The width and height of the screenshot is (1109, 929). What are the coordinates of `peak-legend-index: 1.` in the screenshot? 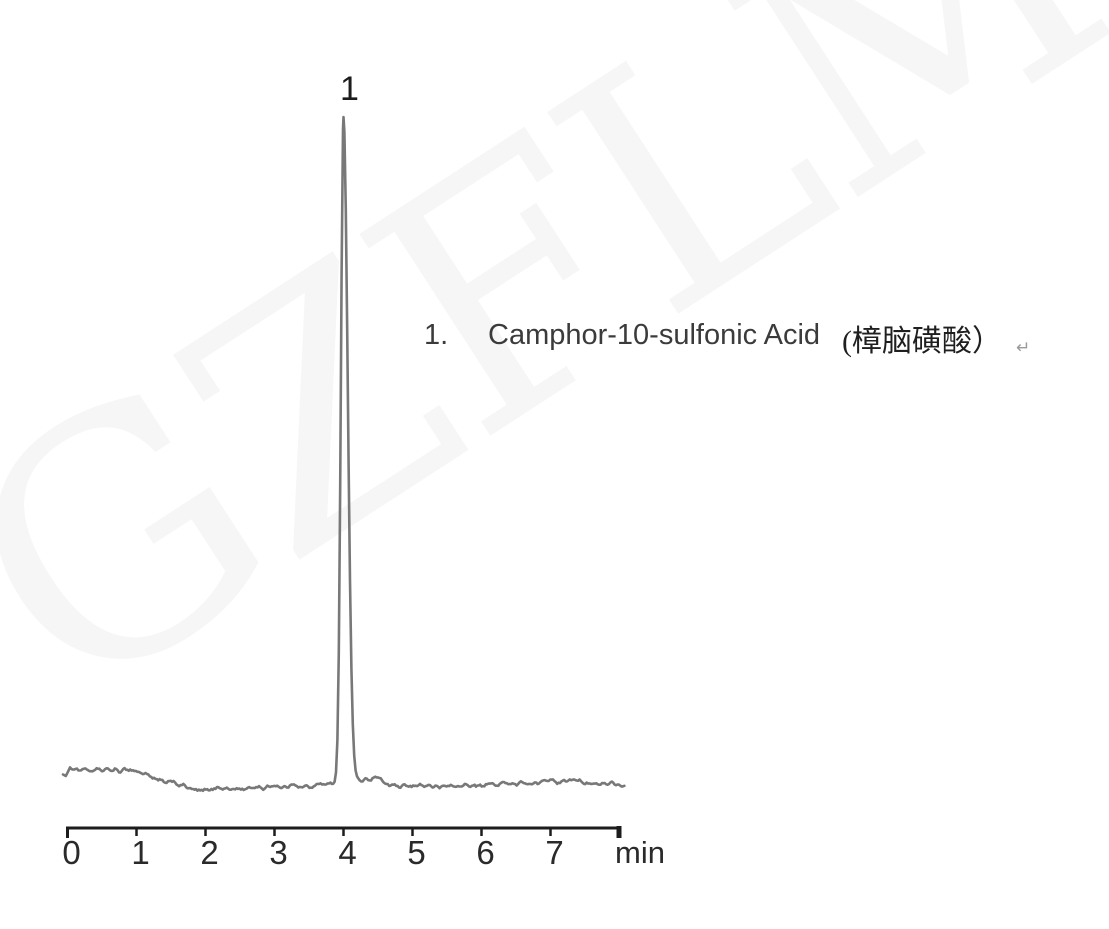 It's located at (436, 335).